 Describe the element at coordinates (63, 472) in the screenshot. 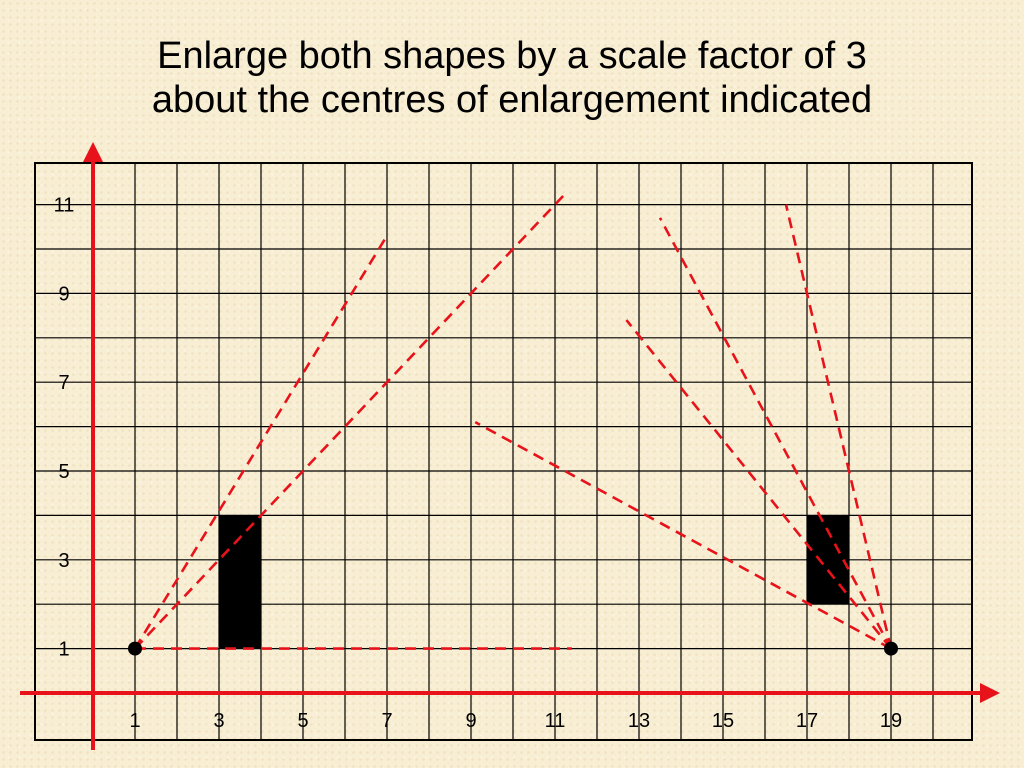

I see `y-tick-label: 5` at that location.